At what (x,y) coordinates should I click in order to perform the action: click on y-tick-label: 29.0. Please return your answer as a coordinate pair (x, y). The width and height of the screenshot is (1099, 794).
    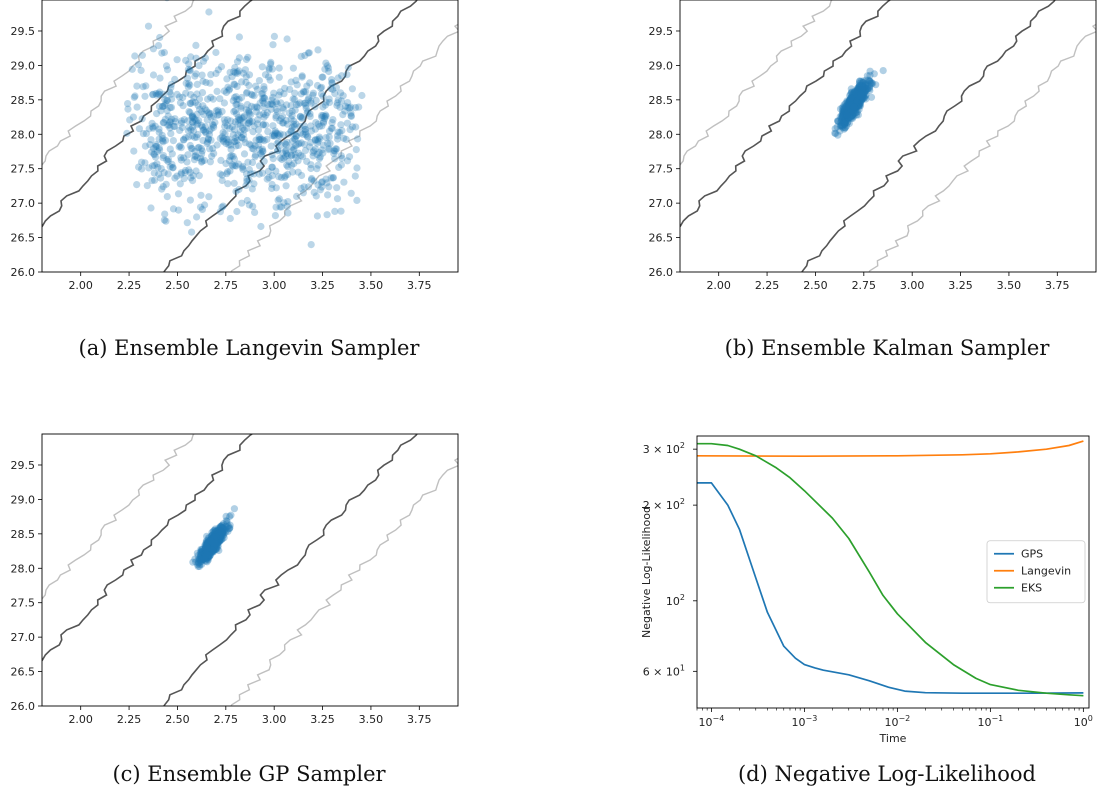
    Looking at the image, I should click on (23, 499).